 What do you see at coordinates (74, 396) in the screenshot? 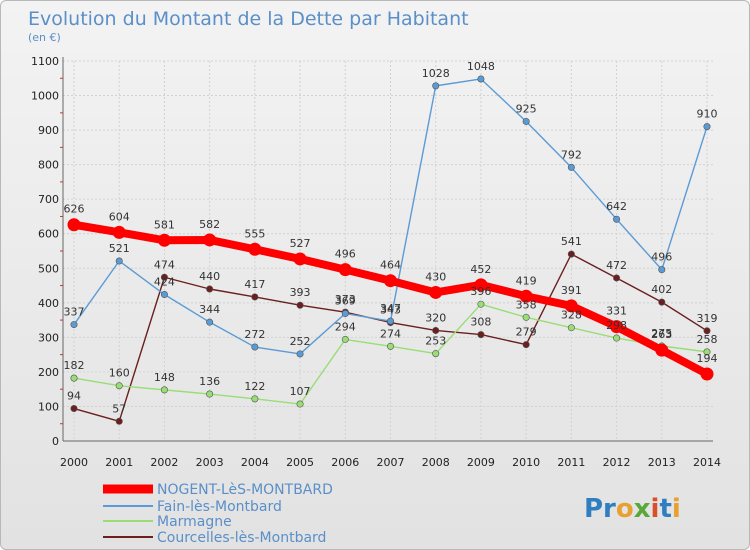
I see `data-label-courcelles: 94` at bounding box center [74, 396].